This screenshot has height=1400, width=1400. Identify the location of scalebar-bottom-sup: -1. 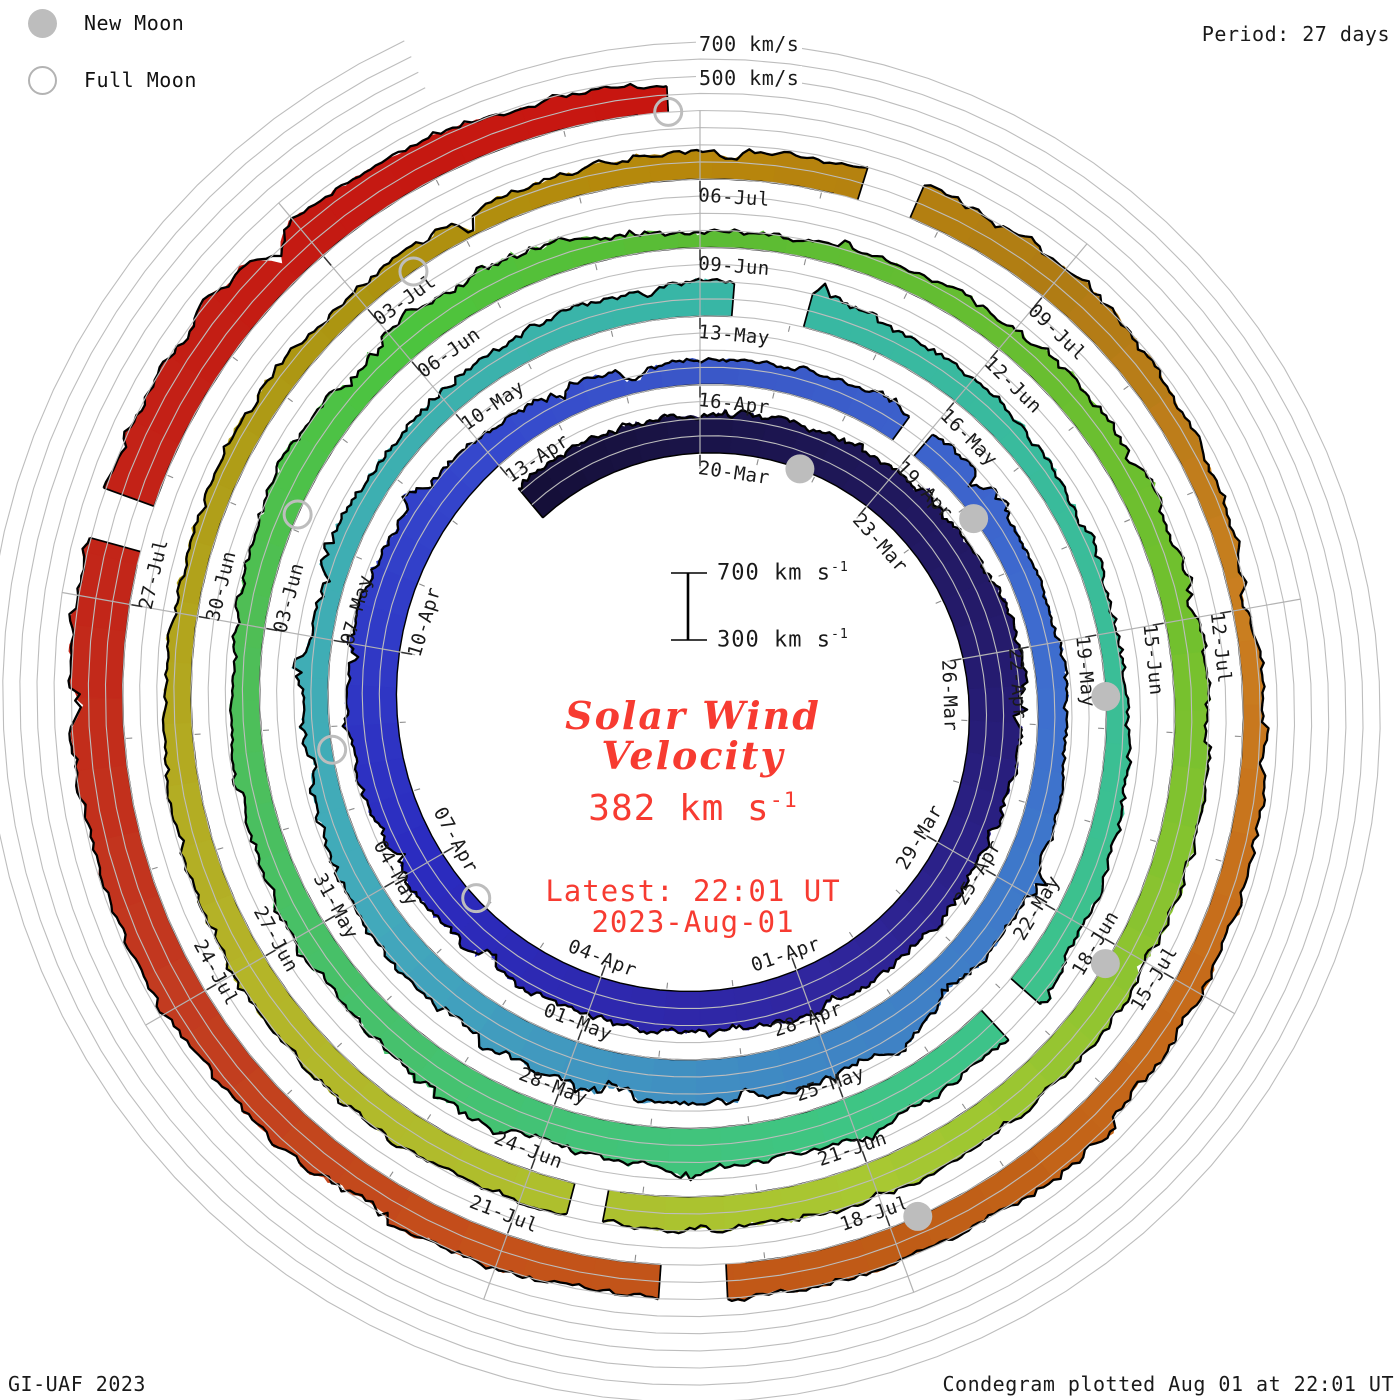
(839, 634).